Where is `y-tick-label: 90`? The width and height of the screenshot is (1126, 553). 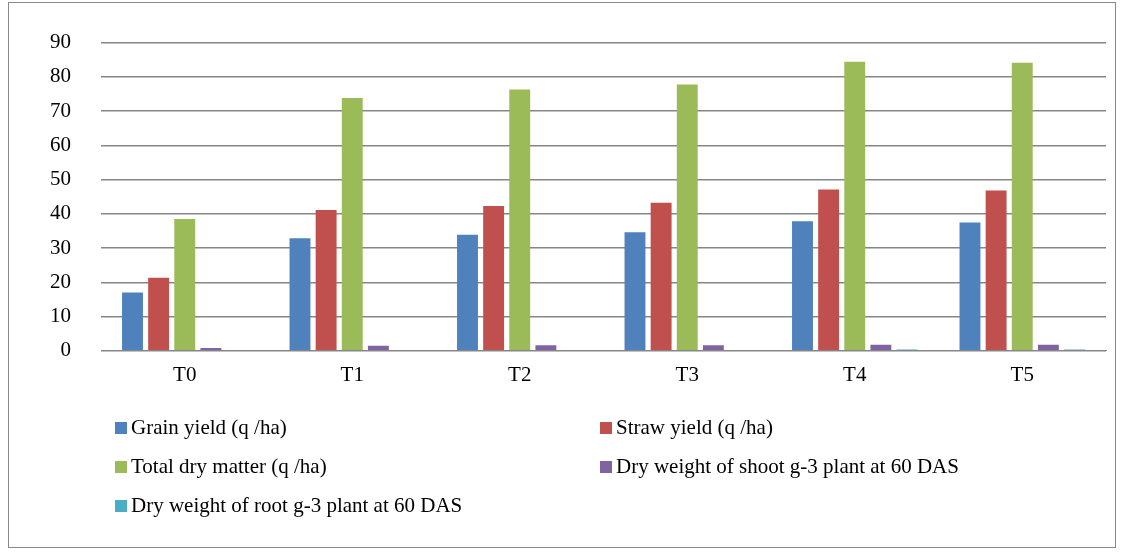
y-tick-label: 90 is located at coordinates (60, 41).